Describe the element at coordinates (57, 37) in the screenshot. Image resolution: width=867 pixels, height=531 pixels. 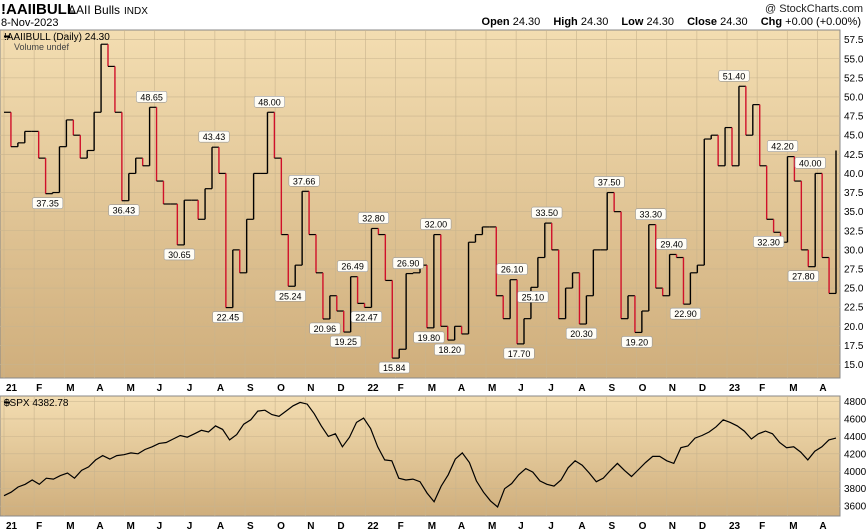
I see `main-legend: !AAIIBULL (Daily) 24.30` at that location.